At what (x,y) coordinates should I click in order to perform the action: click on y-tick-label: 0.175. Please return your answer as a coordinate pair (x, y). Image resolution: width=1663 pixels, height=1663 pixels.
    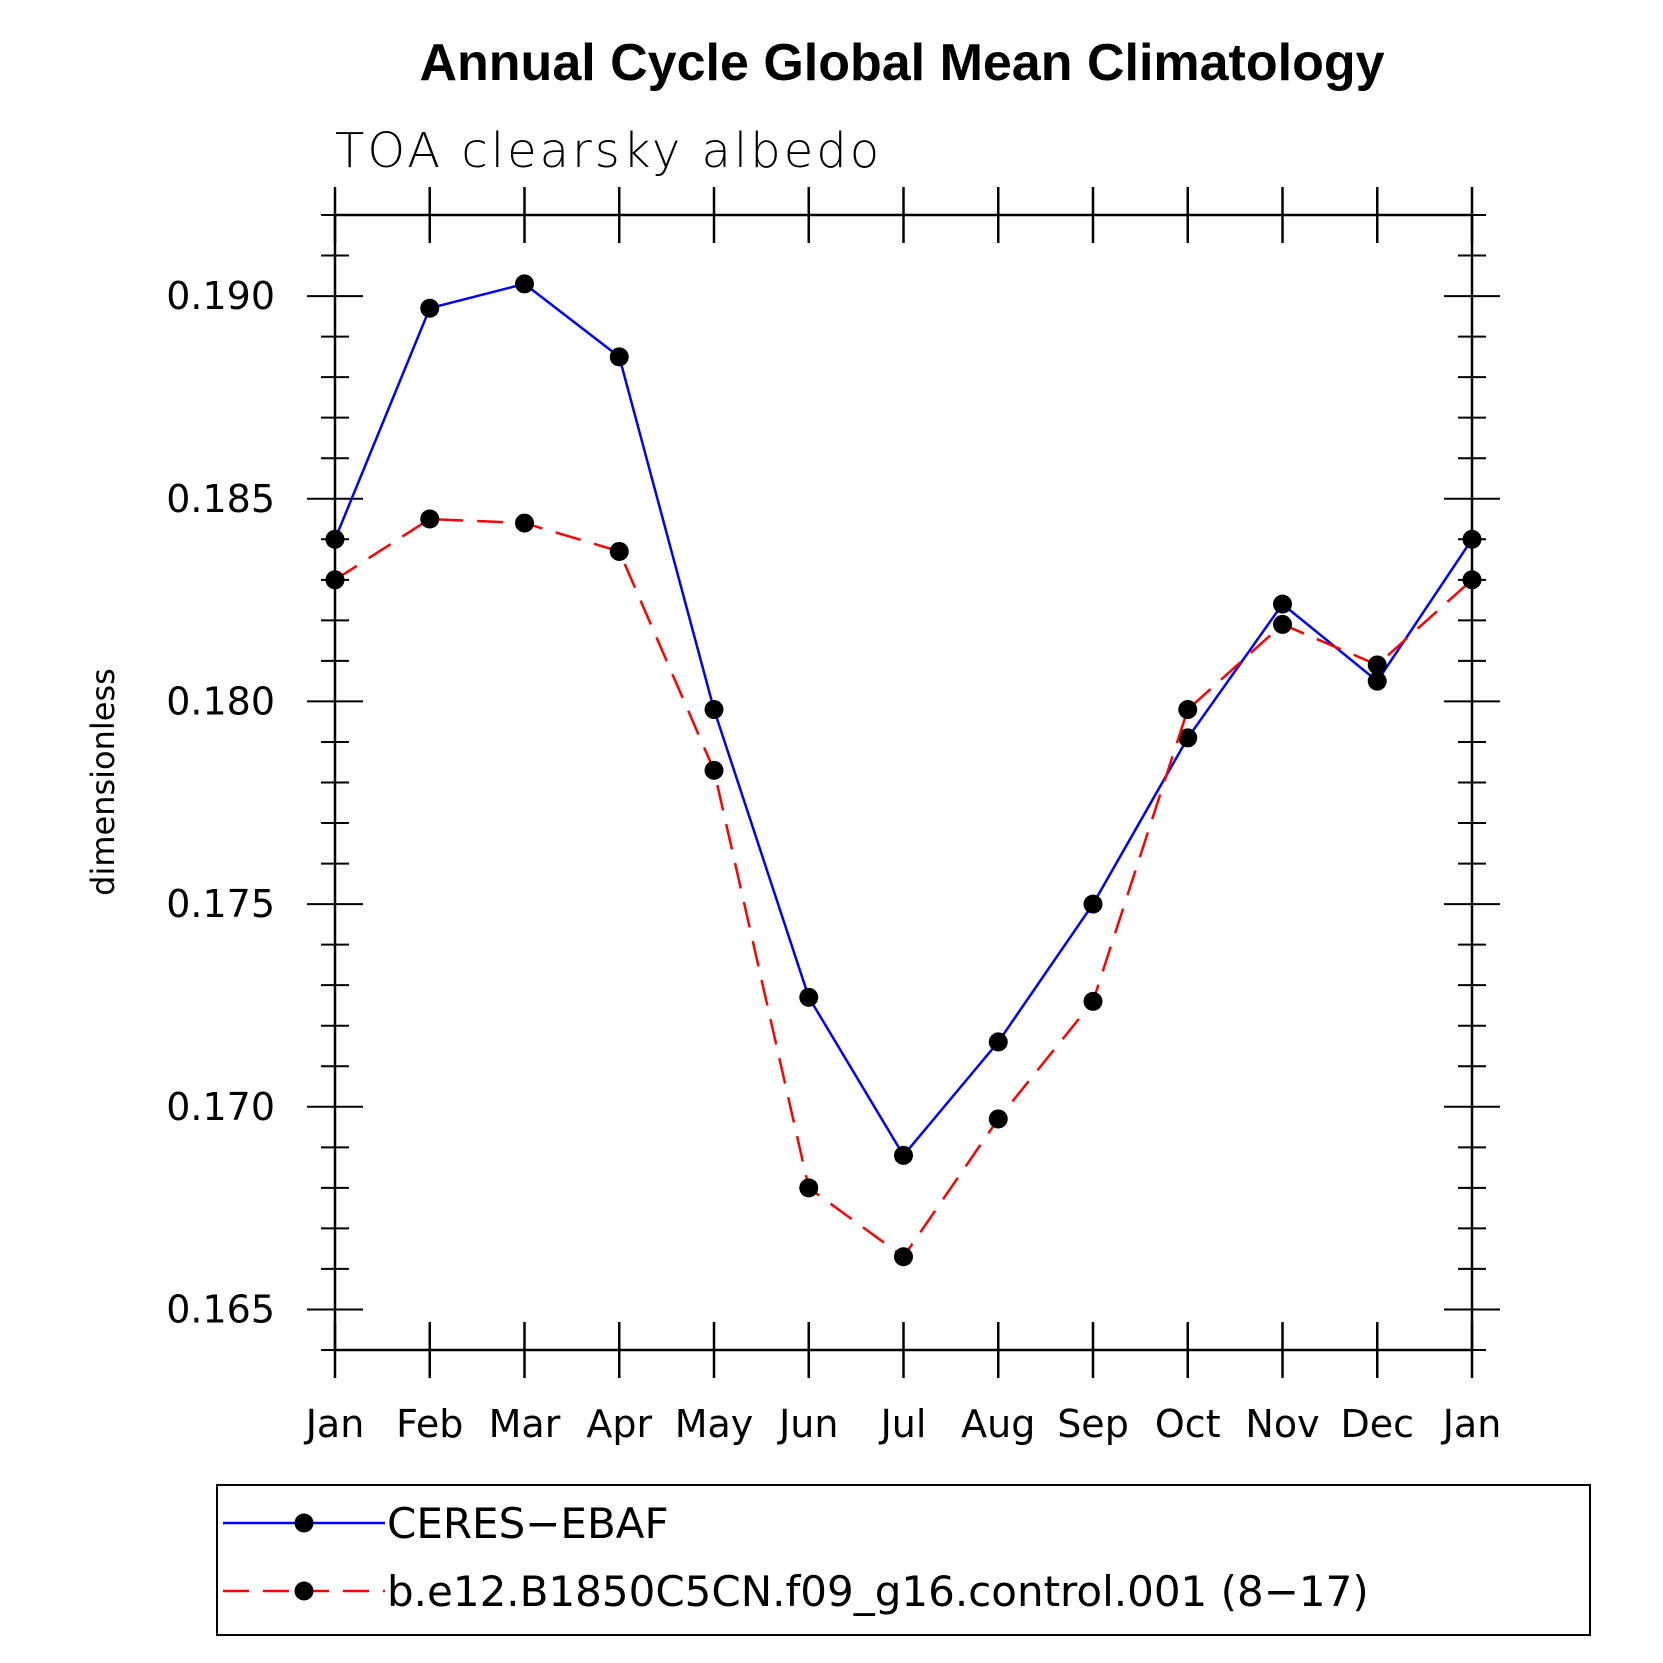
    Looking at the image, I should click on (220, 904).